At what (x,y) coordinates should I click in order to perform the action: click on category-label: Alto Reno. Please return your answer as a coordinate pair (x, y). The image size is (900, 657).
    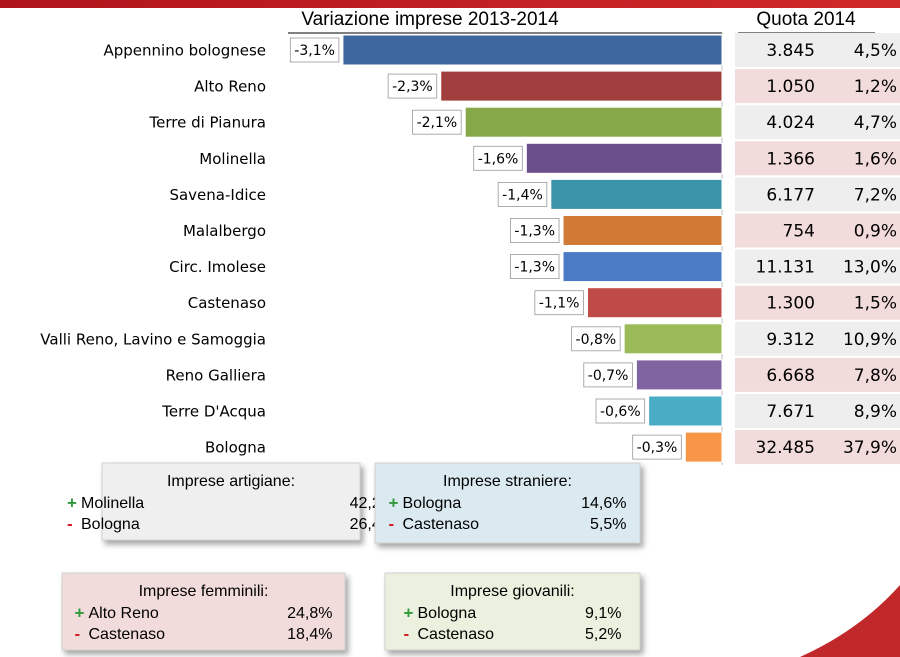
    Looking at the image, I should click on (230, 87).